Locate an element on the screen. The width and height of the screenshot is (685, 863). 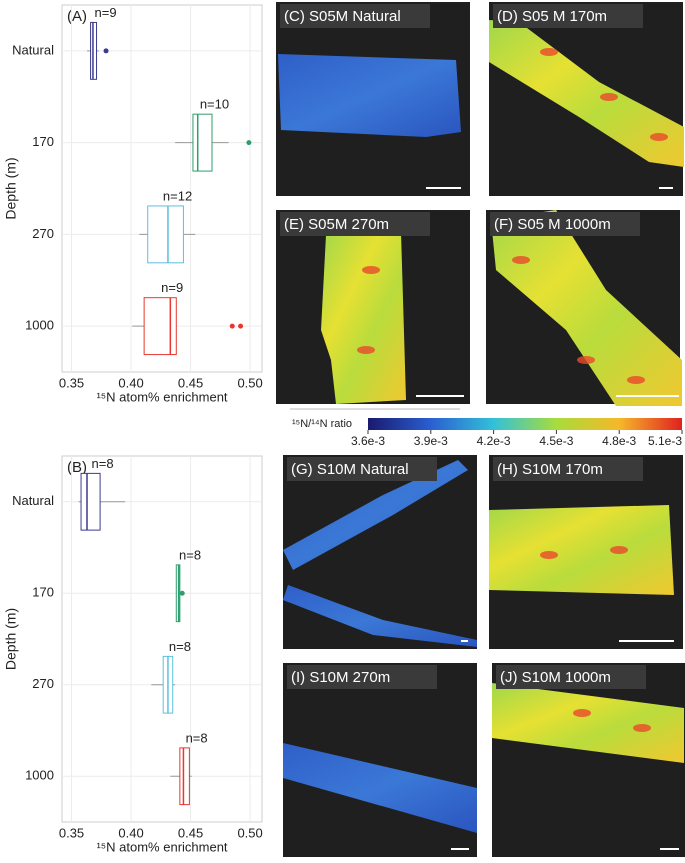
colorbar-tick-label: 3.9e-3 is located at coordinates (431, 441).